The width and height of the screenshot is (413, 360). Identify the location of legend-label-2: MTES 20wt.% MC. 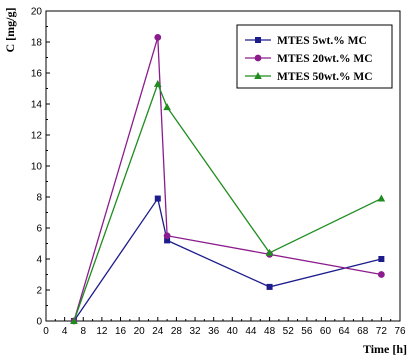
(325, 59).